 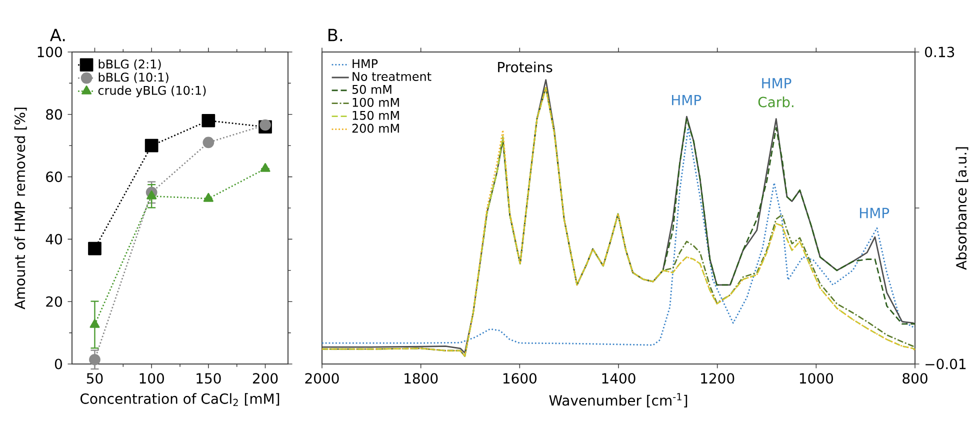 What do you see at coordinates (375, 115) in the screenshot?
I see `legend-label: 150 mM` at bounding box center [375, 115].